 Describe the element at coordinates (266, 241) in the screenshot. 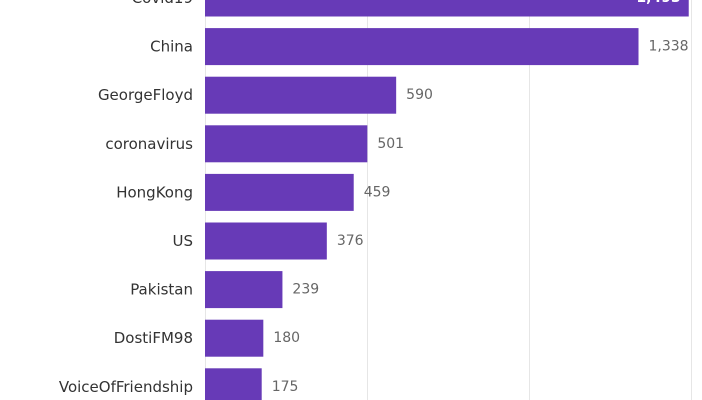

I see `bar-us` at that location.